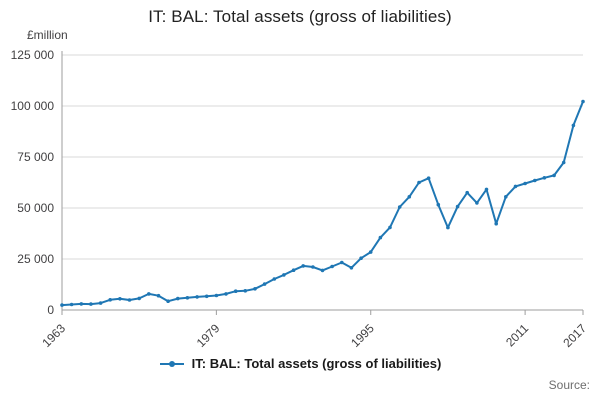 This screenshot has width=600, height=400. Describe the element at coordinates (50, 310) in the screenshot. I see `y-tick-label: 0` at that location.